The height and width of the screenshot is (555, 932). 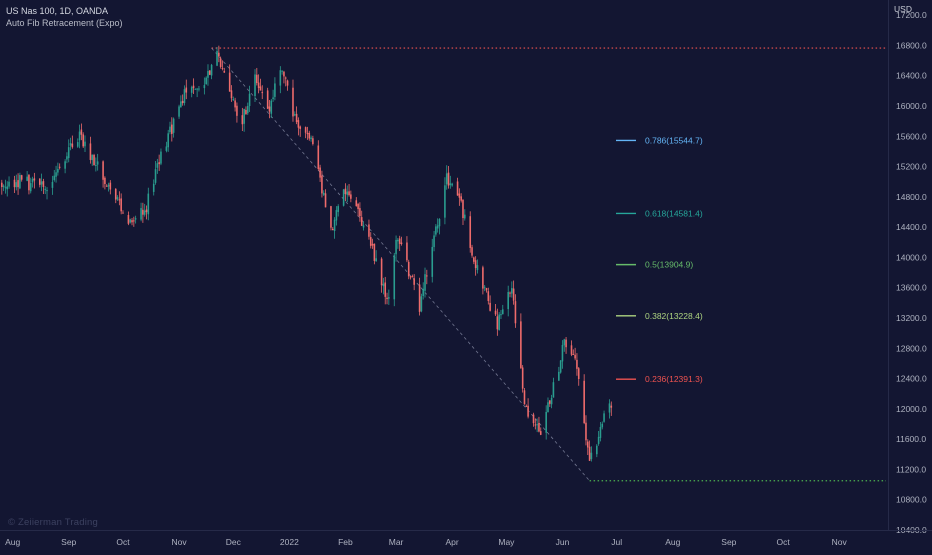 I want to click on price-tick-label: 14800.0, so click(x=911, y=197).